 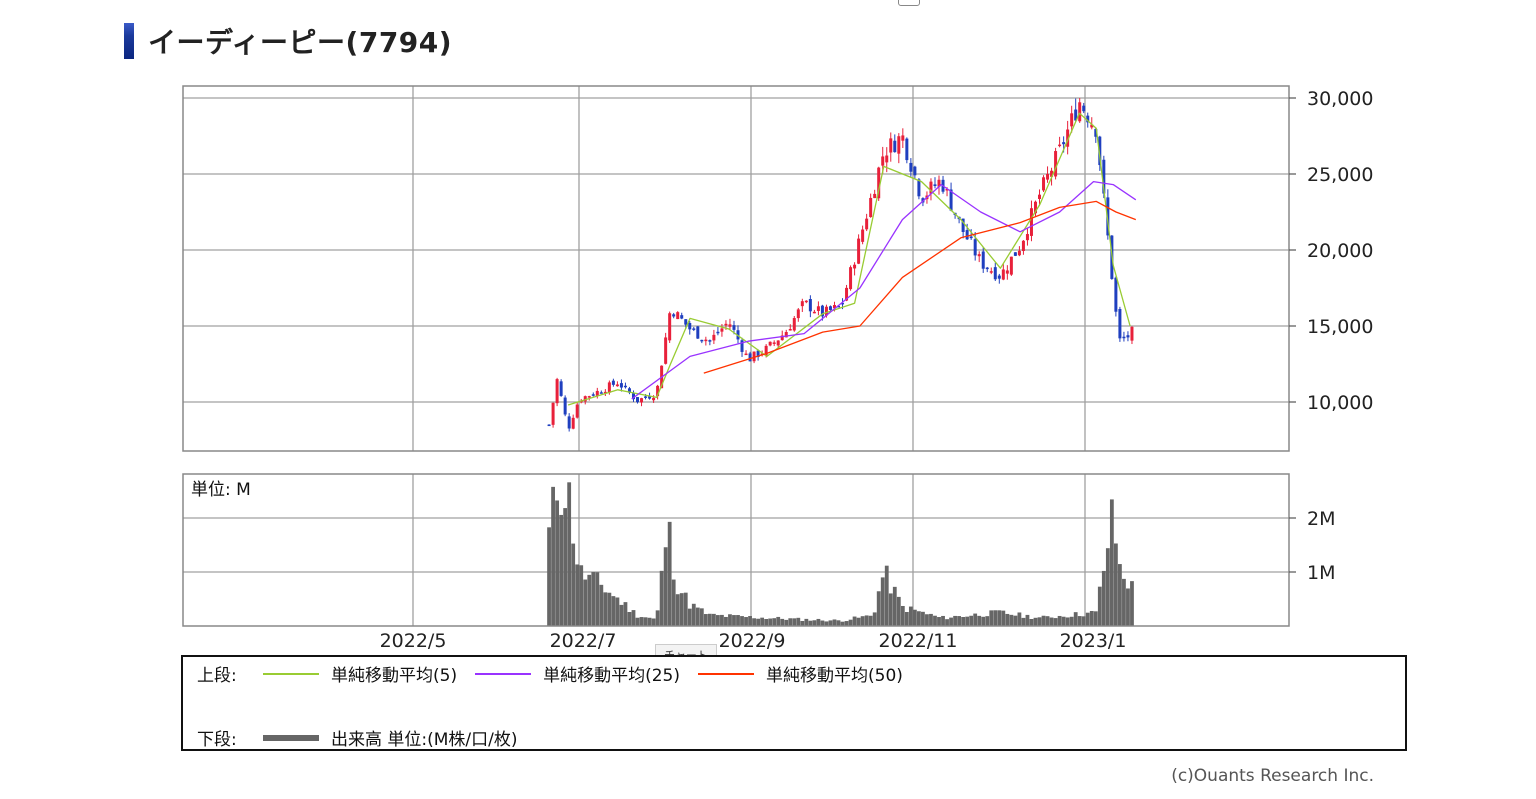 I want to click on volume-frame-border, so click(x=736, y=550).